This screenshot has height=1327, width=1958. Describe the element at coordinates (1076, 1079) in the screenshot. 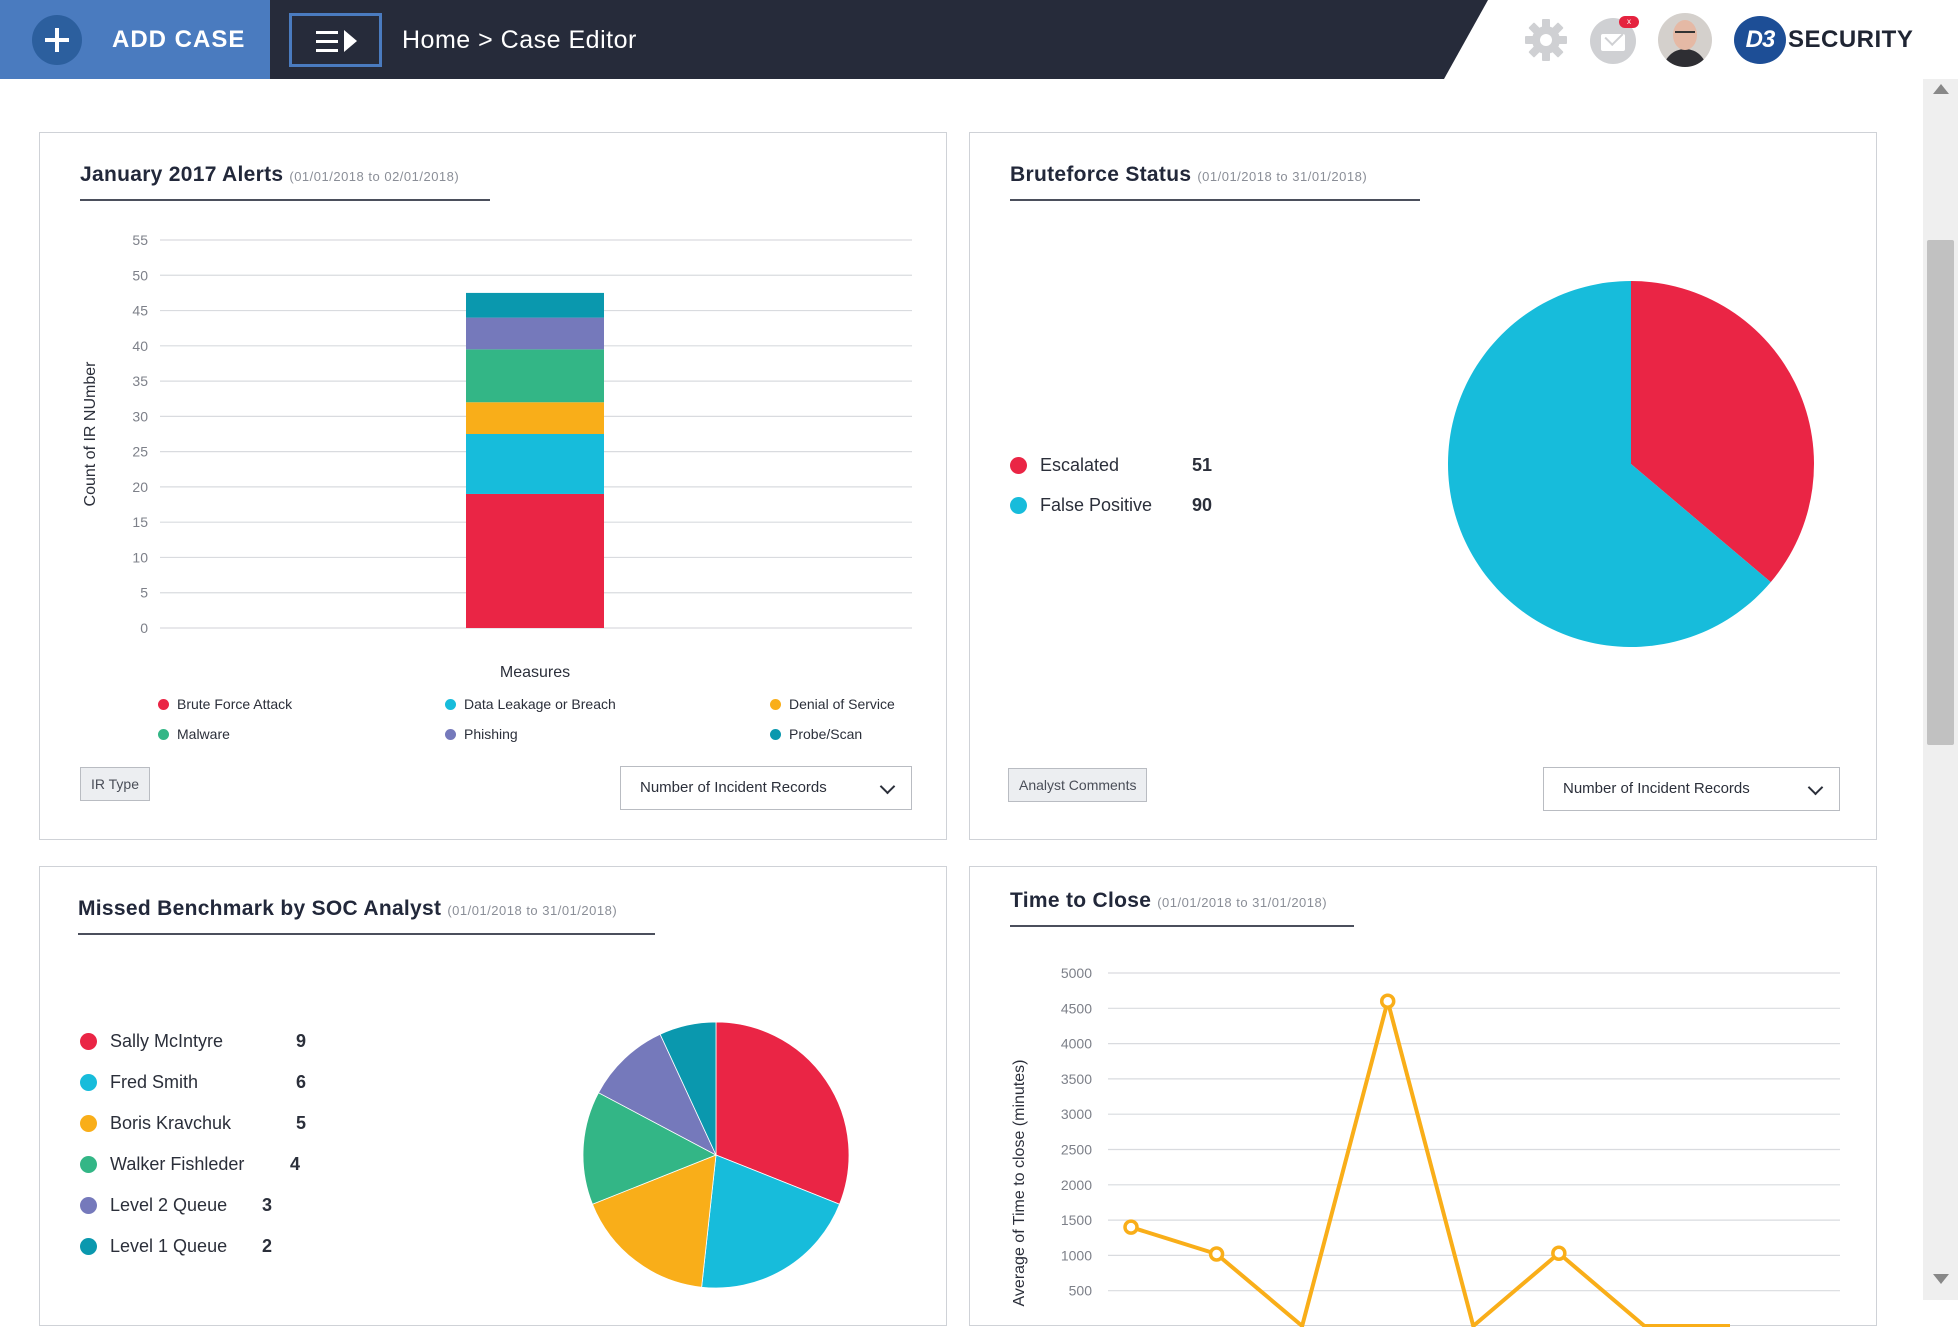

I see `y-tick-label: 3500` at that location.